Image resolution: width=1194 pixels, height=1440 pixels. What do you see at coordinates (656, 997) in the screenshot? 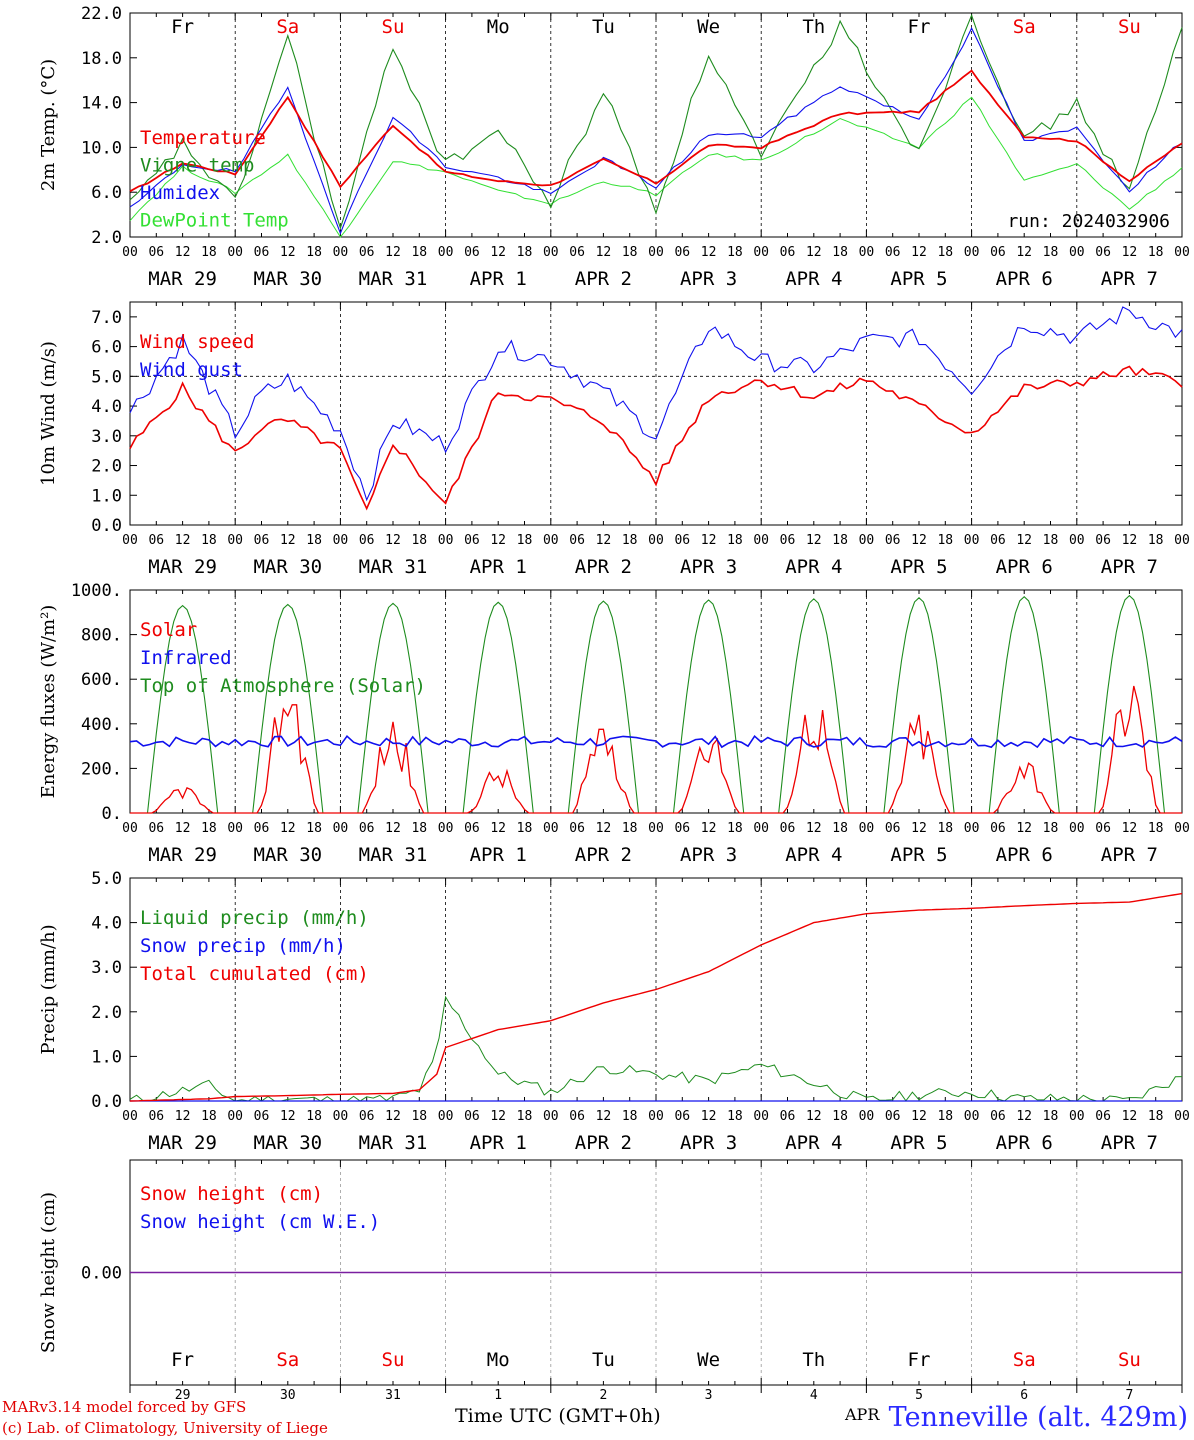
I see `series-total-cumulated` at bounding box center [656, 997].